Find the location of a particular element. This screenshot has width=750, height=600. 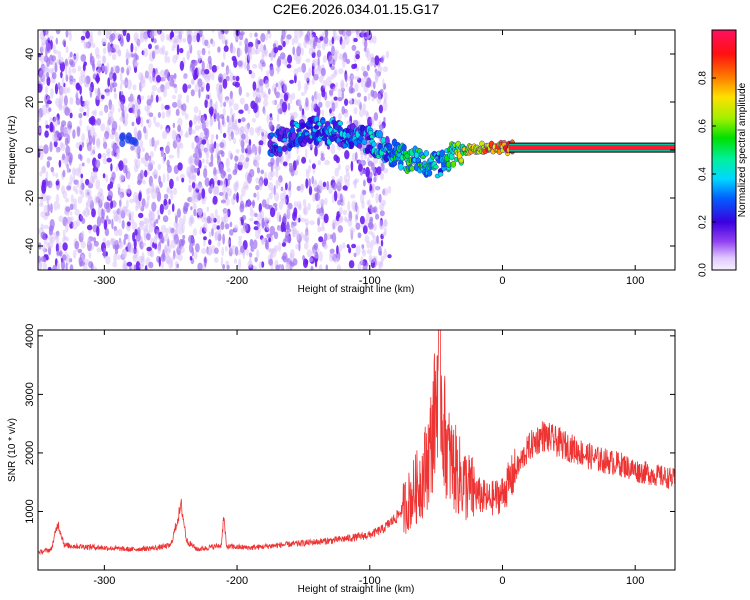

snr-x-tick-label: 0 is located at coordinates (502, 581).